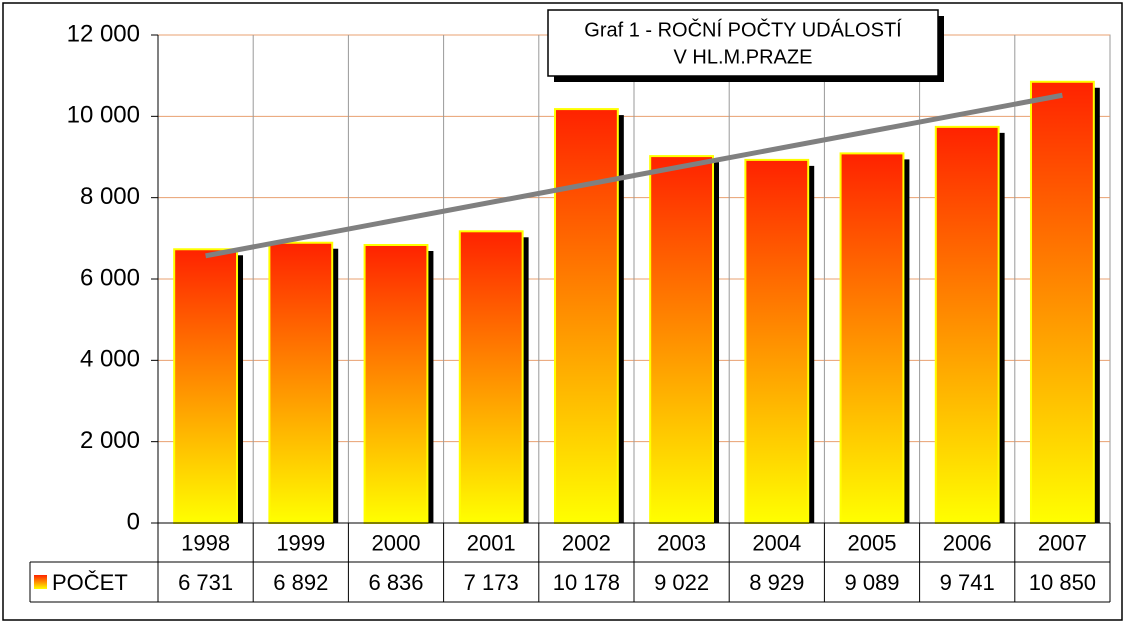  What do you see at coordinates (776, 542) in the screenshot?
I see `x-tick-label: 2004` at bounding box center [776, 542].